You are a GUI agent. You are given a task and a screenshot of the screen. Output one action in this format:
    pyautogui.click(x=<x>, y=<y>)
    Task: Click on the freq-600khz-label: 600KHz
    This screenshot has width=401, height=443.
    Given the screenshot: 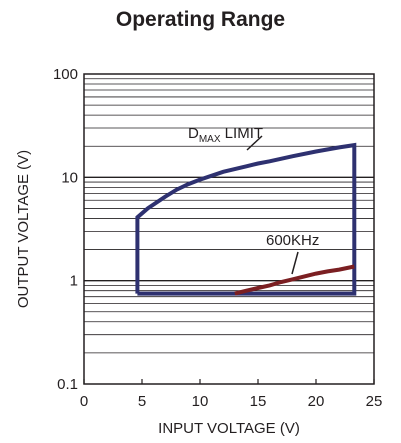 What is the action you would take?
    pyautogui.click(x=292, y=240)
    